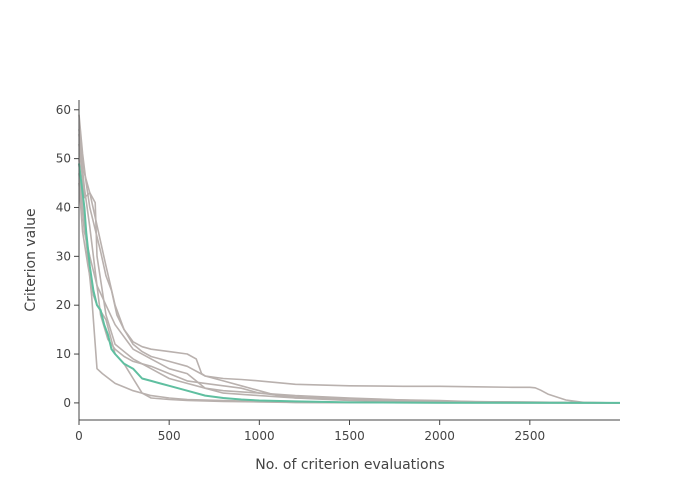  What do you see at coordinates (67, 403) in the screenshot?
I see `y-tick-label: 0` at bounding box center [67, 403].